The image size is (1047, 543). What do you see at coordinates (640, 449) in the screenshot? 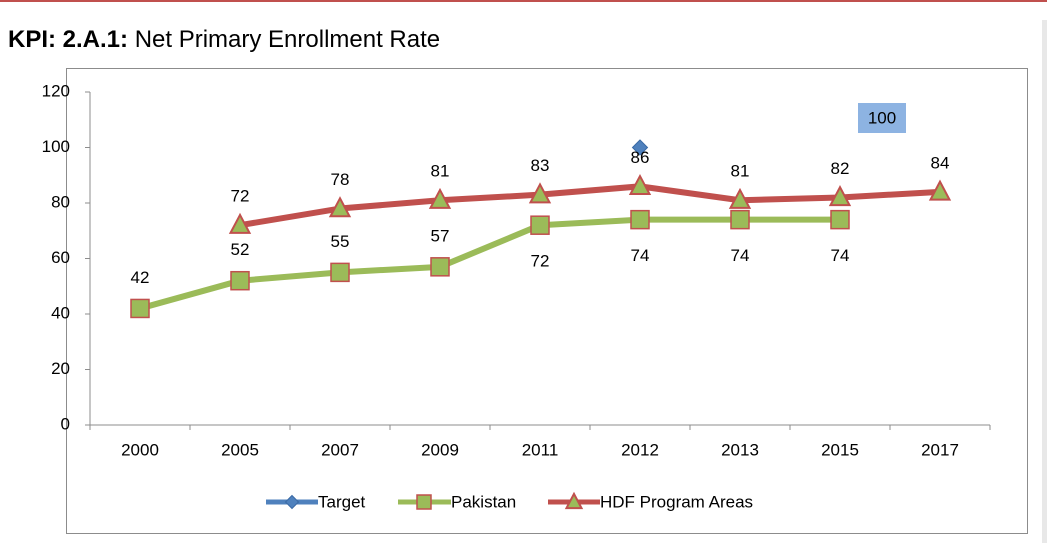
I see `x-tick-label: 2012` at bounding box center [640, 449].